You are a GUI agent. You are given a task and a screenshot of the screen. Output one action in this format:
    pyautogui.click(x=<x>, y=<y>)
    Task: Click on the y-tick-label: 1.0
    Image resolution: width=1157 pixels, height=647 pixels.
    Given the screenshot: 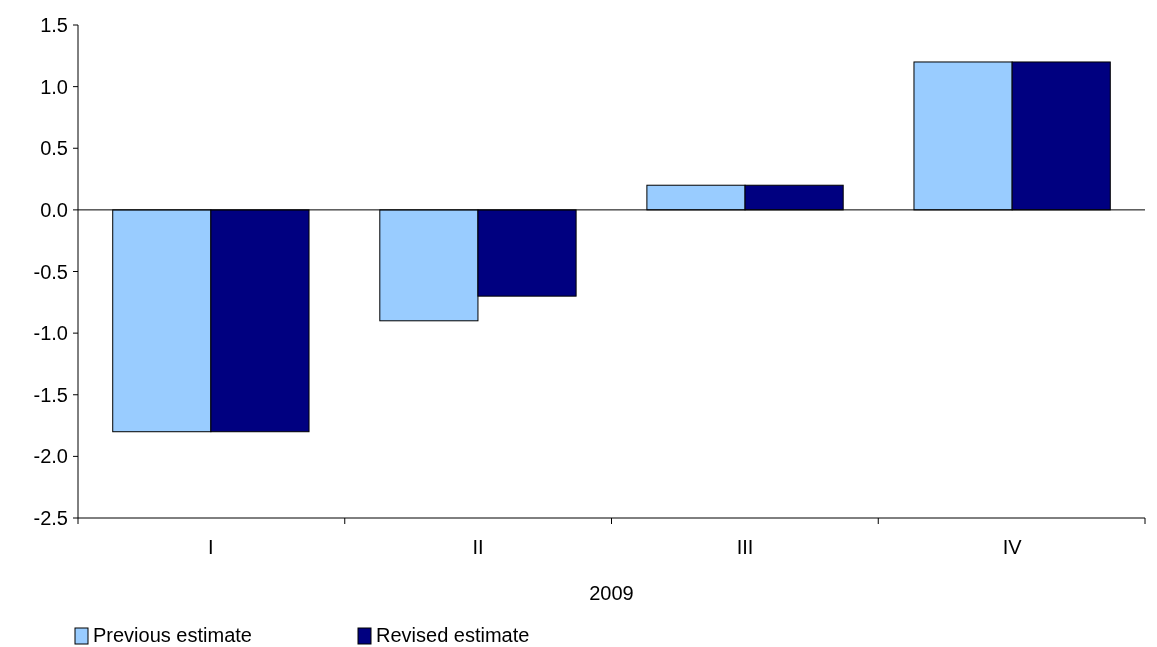 What is the action you would take?
    pyautogui.click(x=54, y=86)
    